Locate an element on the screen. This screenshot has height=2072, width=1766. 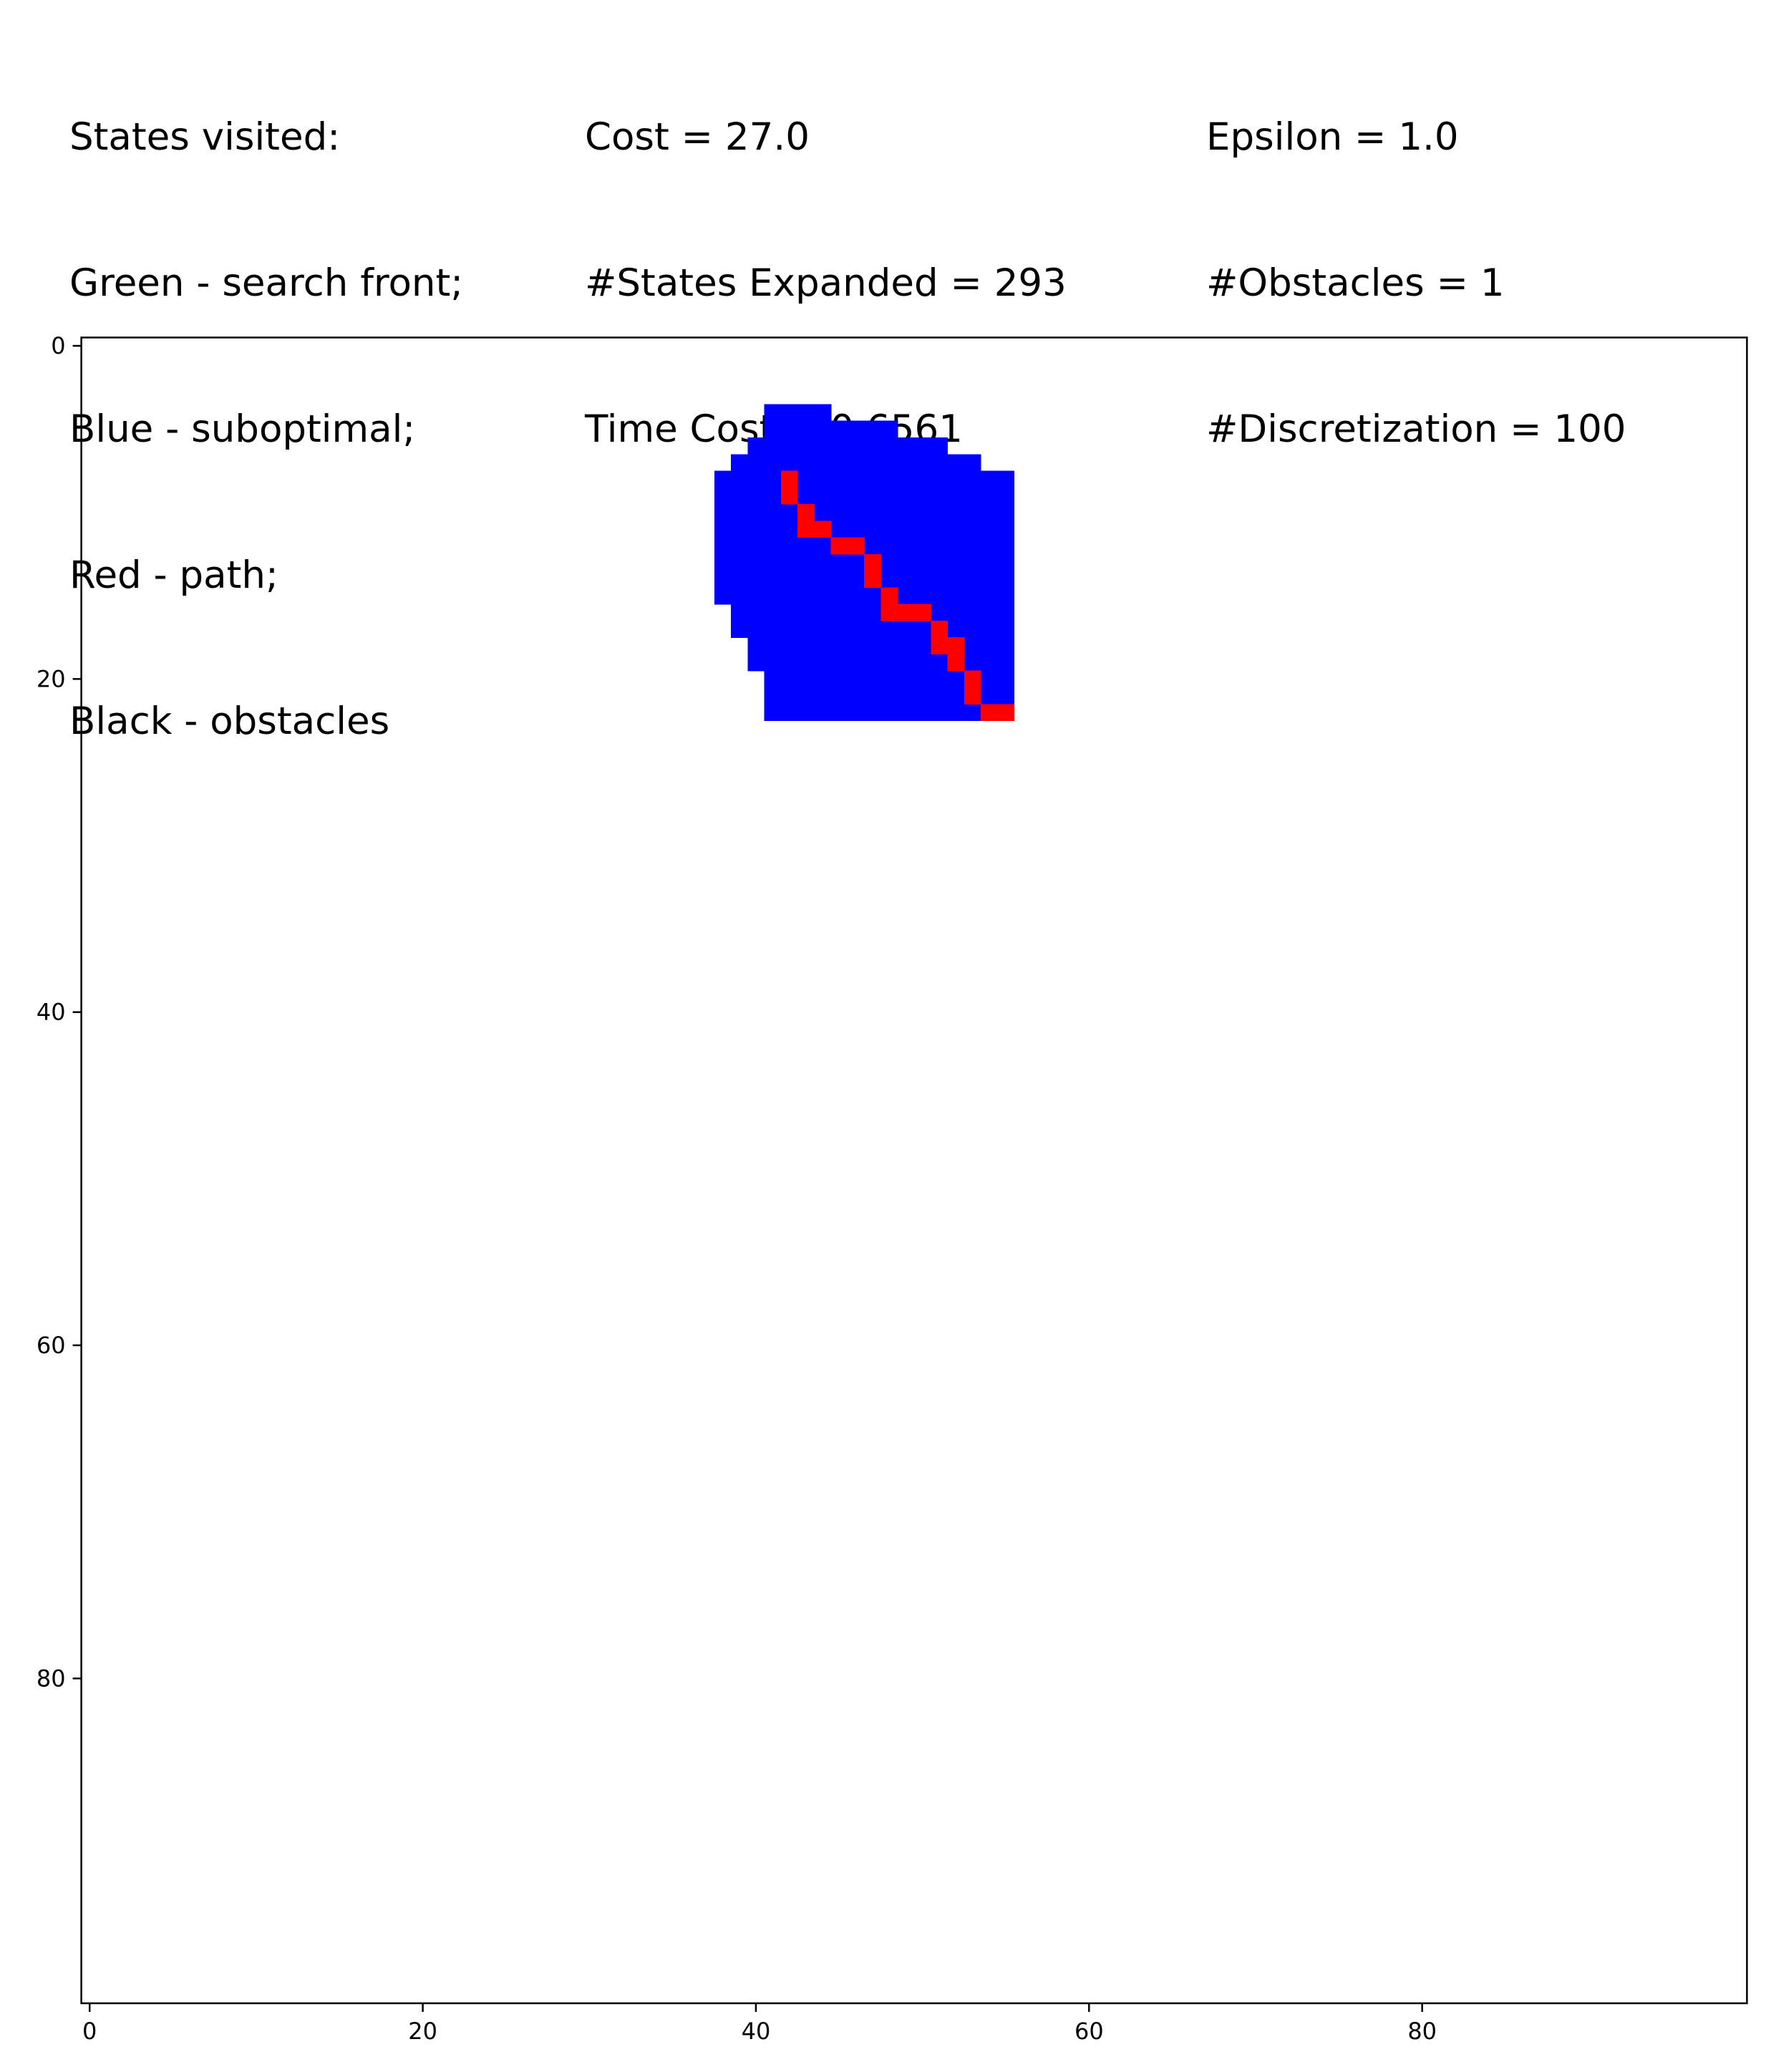
legend-line-states-visited: States visited: is located at coordinates (205, 137).